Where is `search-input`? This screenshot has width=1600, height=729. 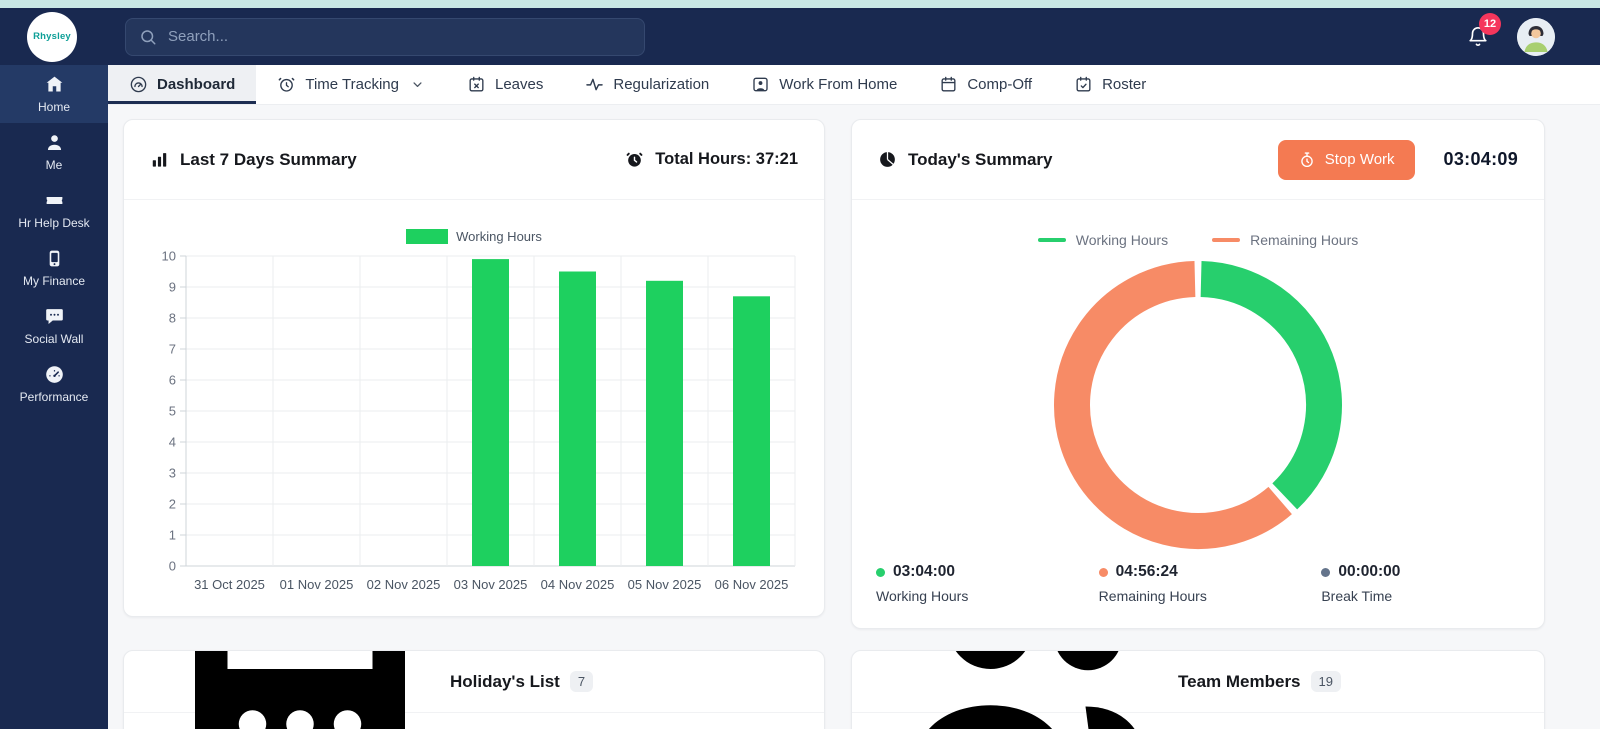 search-input is located at coordinates (399, 36).